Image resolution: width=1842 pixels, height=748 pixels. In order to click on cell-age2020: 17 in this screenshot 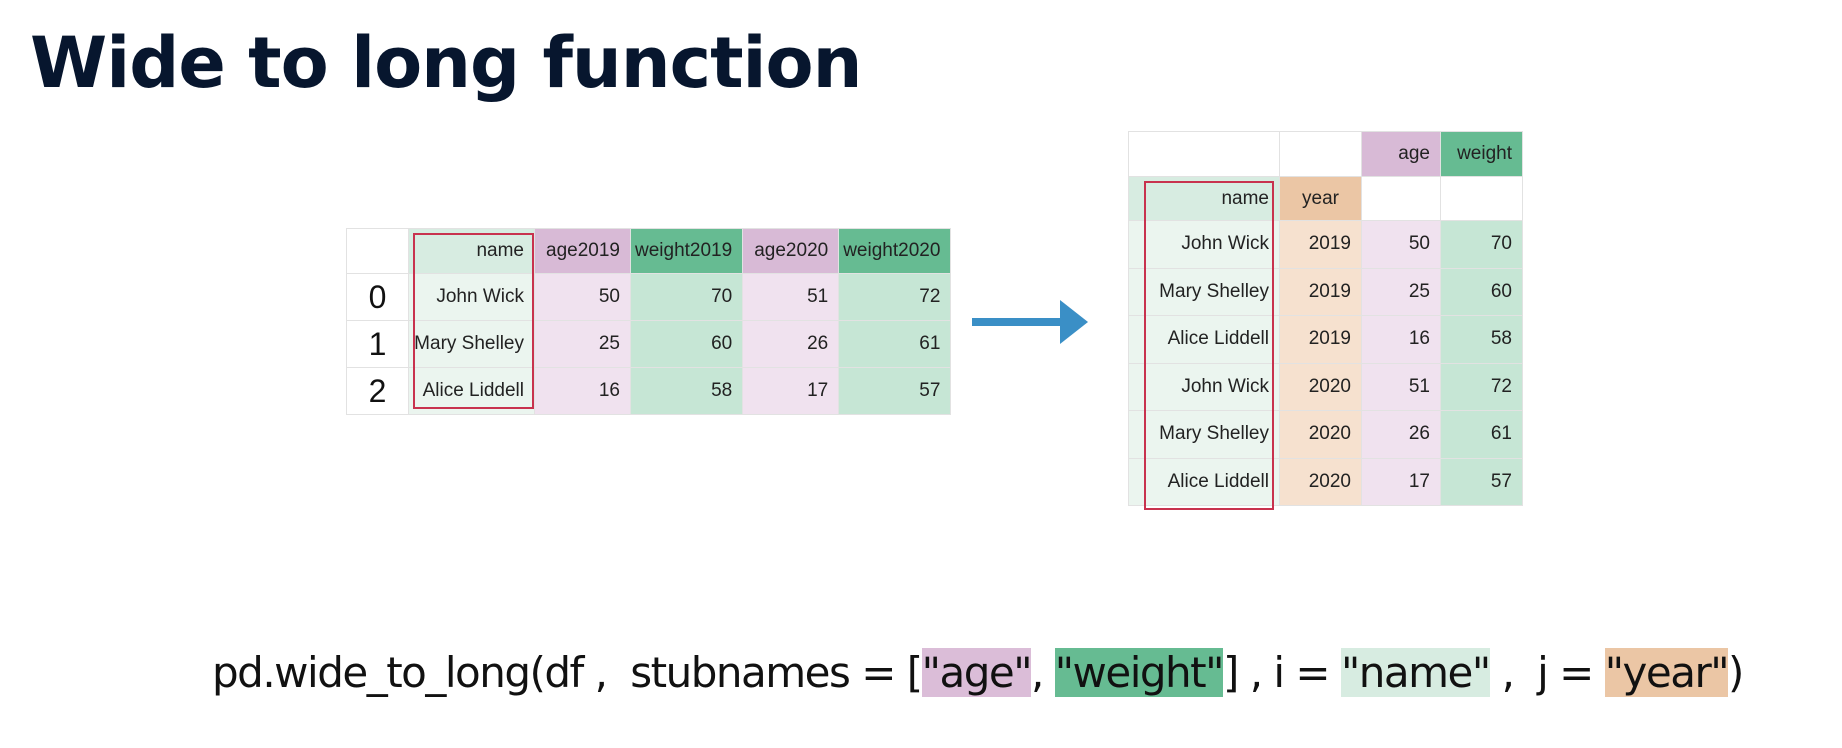, I will do `click(791, 391)`.